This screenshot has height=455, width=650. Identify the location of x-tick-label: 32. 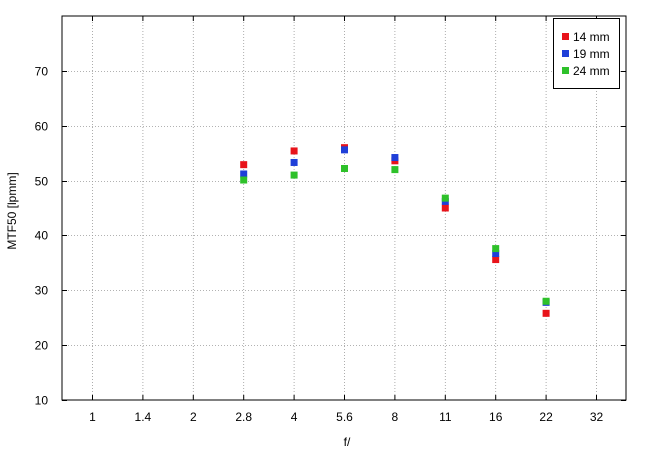
(597, 417).